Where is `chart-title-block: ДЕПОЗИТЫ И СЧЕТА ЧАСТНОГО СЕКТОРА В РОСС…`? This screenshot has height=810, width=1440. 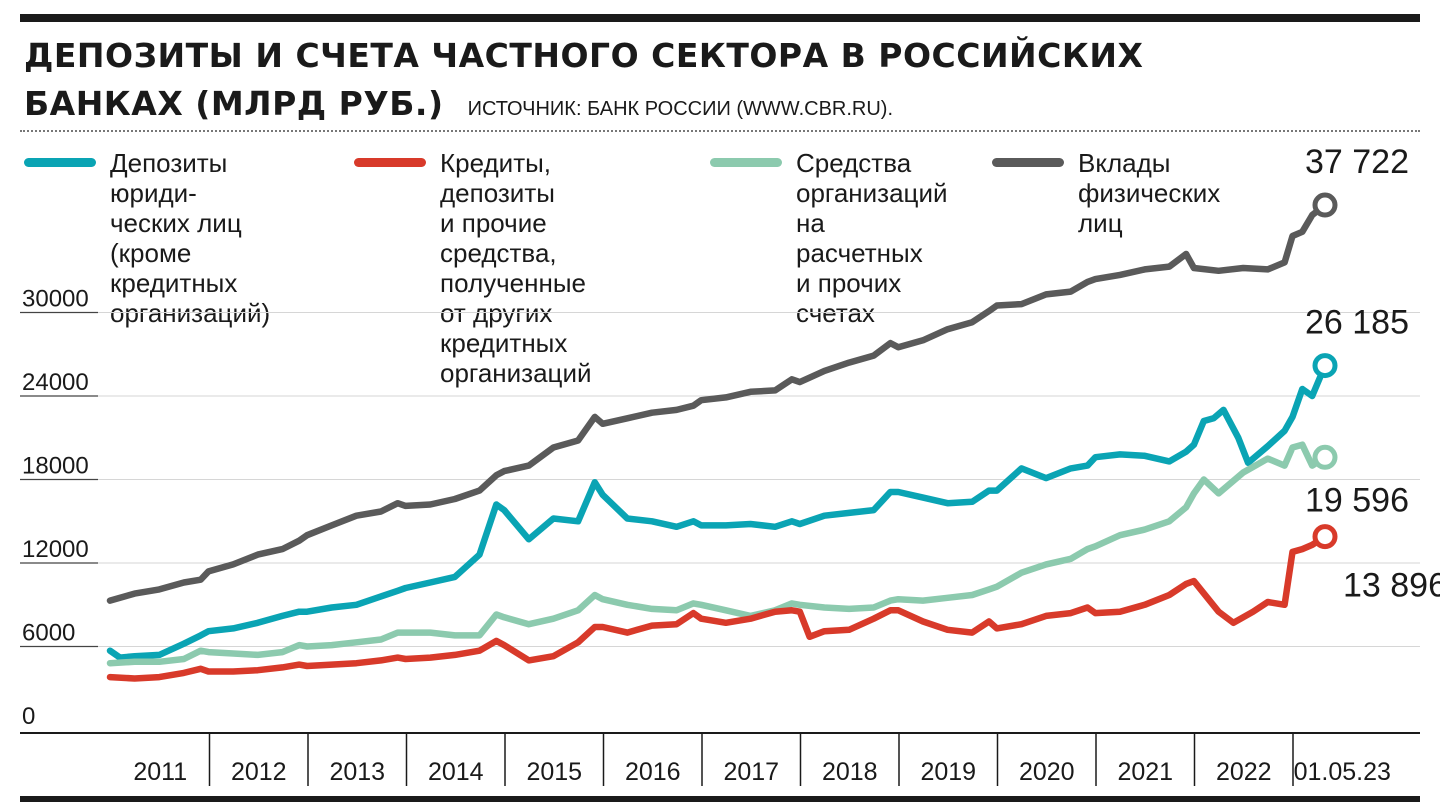 chart-title-block: ДЕПОЗИТЫ И СЧЕТА ЧАСТНОГО СЕКТОРА В РОСС… is located at coordinates (614, 82).